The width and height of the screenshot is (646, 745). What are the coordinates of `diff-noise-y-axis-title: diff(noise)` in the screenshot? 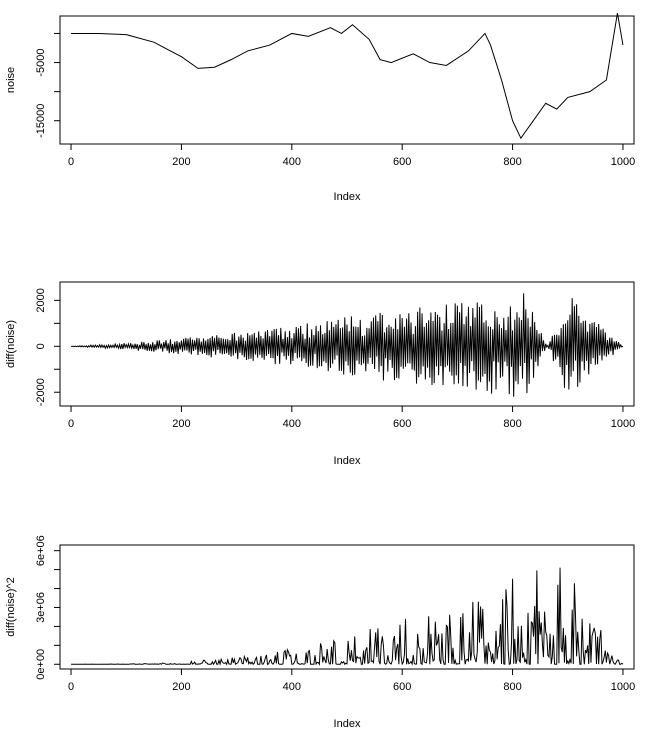 It's located at (11, 344).